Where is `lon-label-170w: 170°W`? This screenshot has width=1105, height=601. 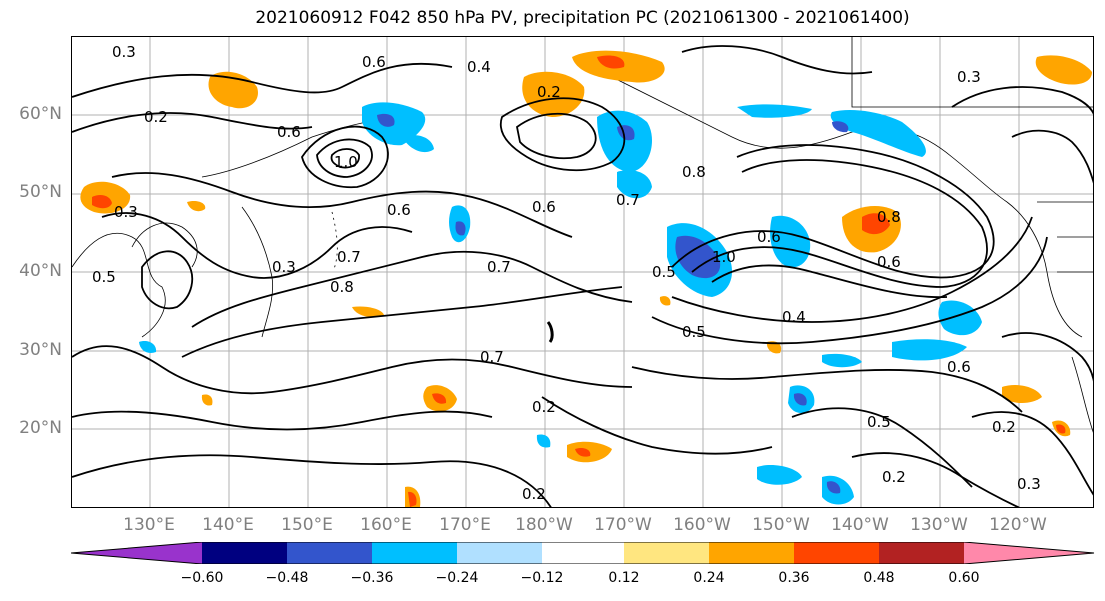
lon-label-170w: 170°W is located at coordinates (623, 525).